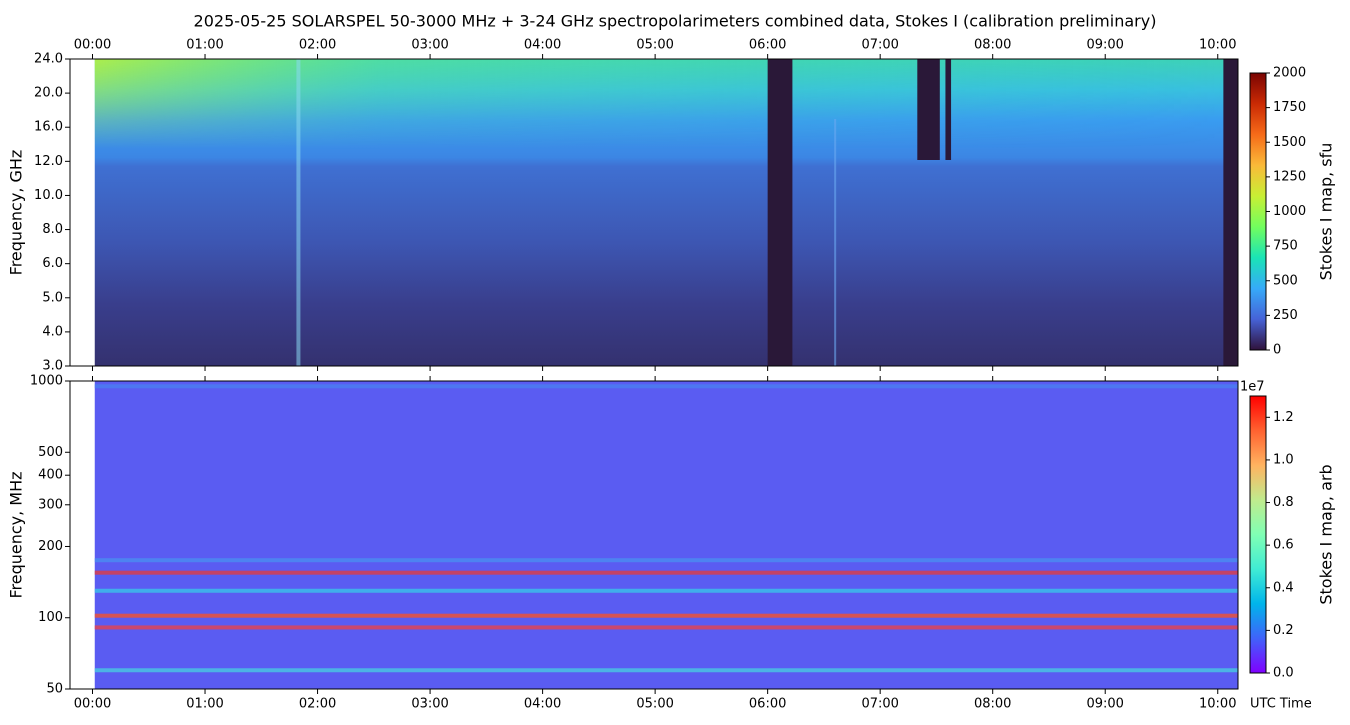 This screenshot has height=725, width=1350. I want to click on y-tick-label: 3.0, so click(52, 366).